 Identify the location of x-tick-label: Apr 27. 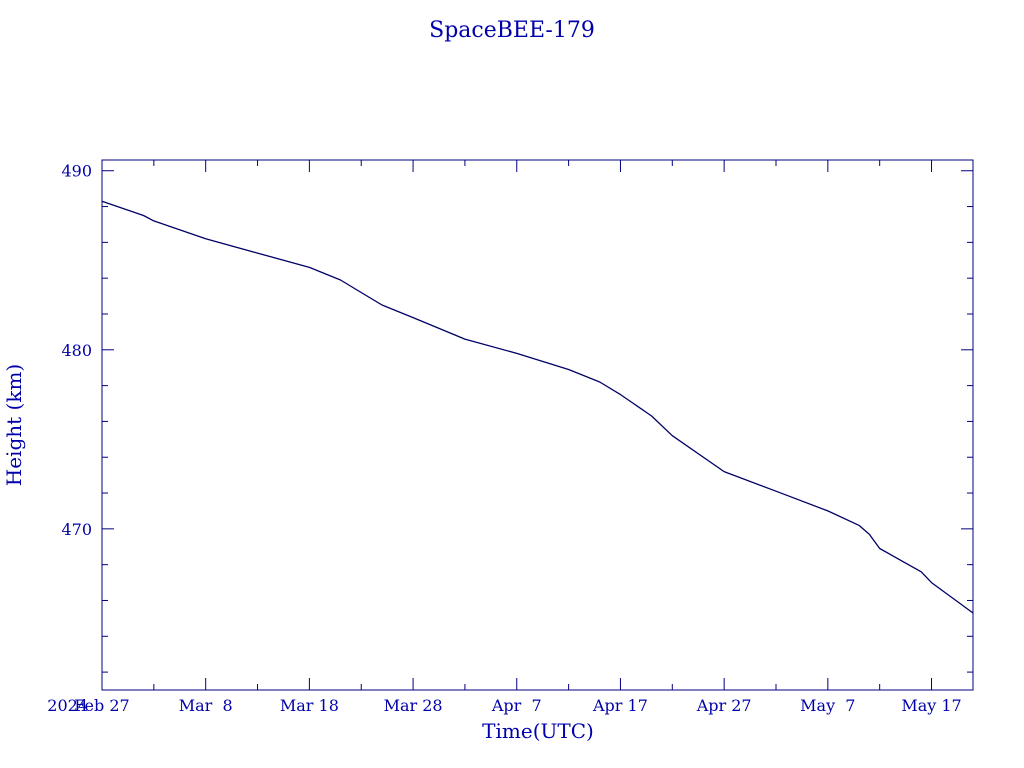
(724, 705).